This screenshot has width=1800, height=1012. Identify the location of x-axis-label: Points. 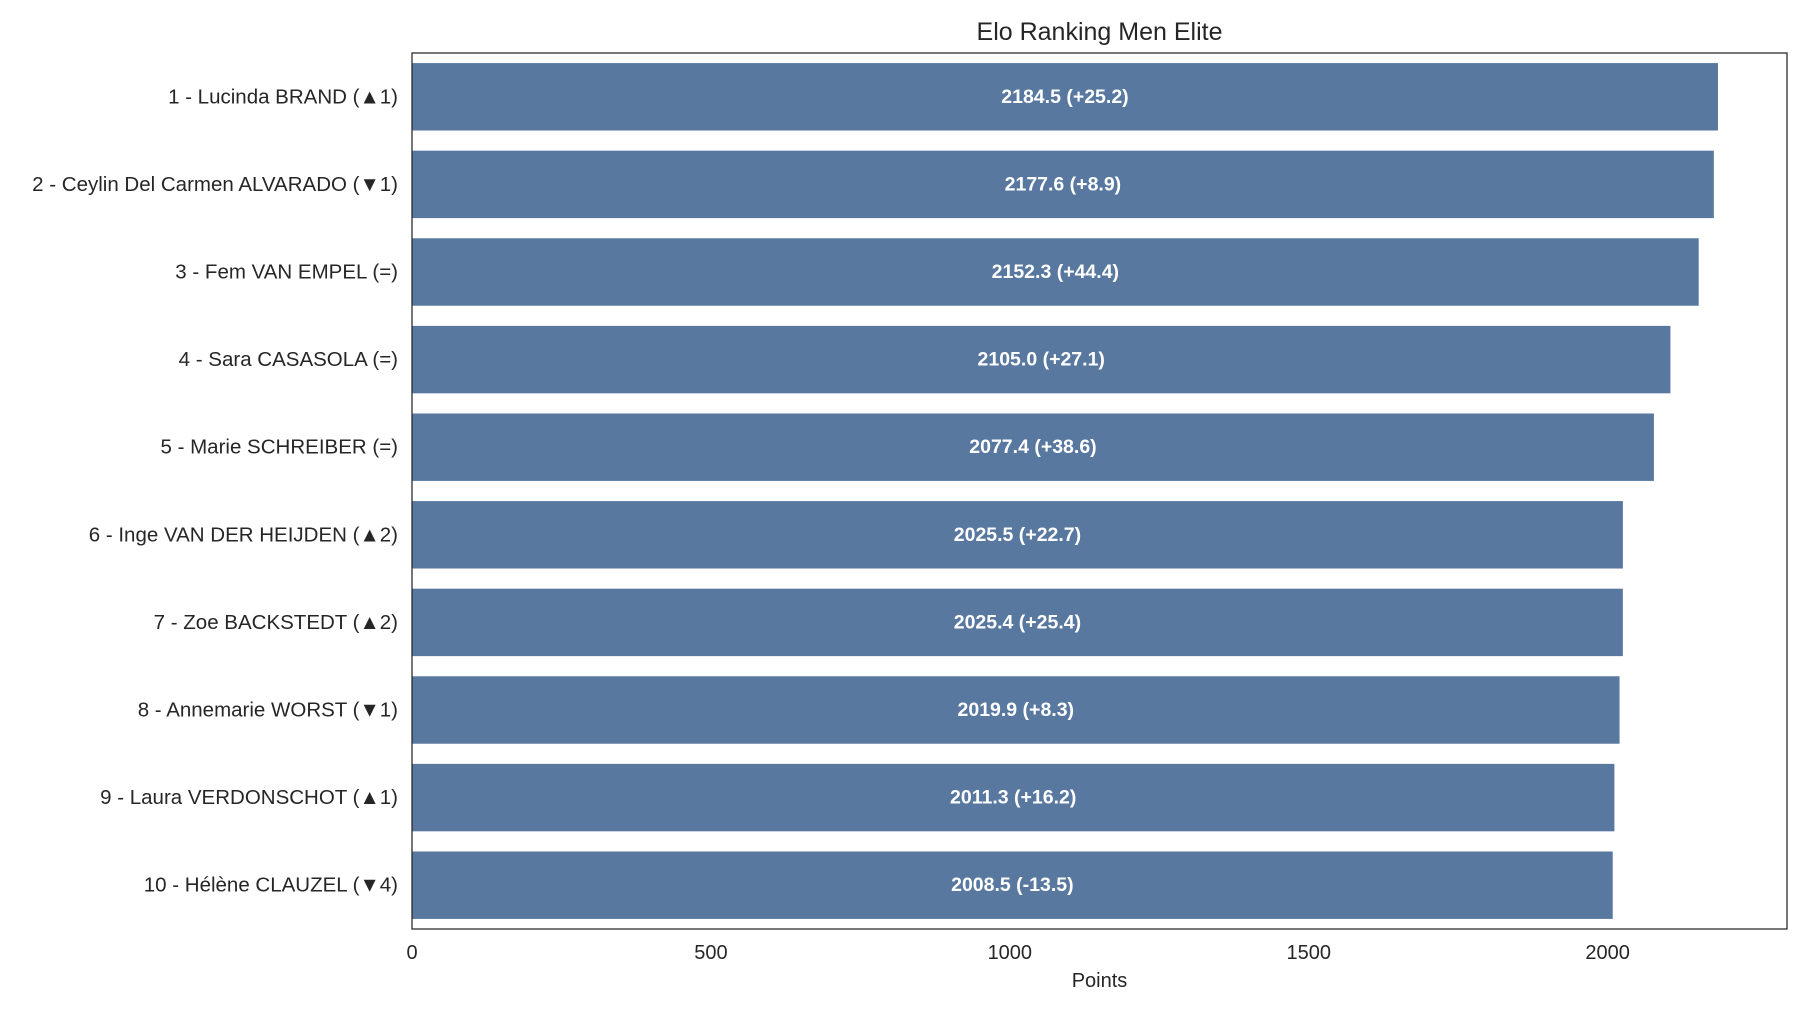
(1100, 981).